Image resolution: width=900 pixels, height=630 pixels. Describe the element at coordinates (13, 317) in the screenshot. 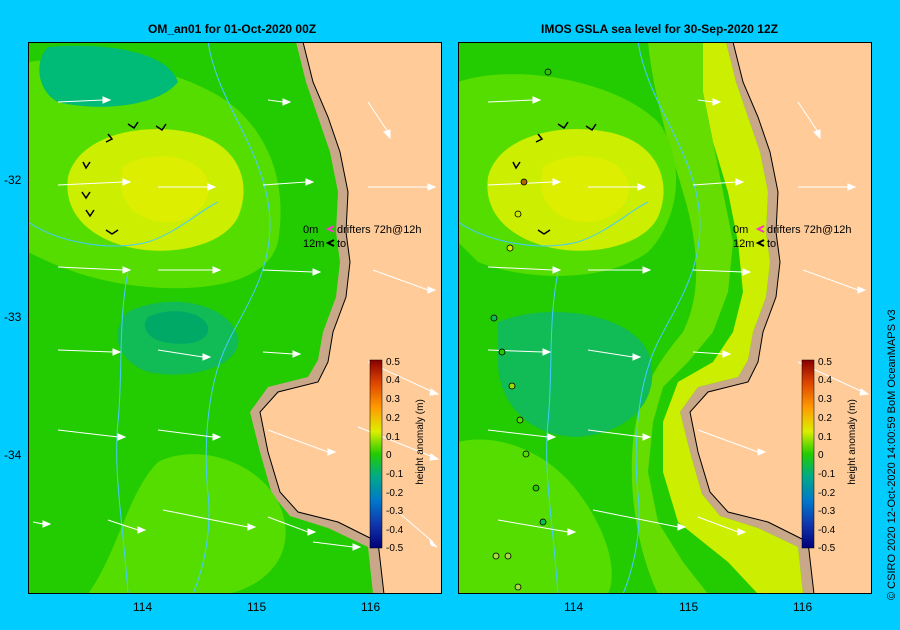

I see `y-tick-label: -33` at that location.